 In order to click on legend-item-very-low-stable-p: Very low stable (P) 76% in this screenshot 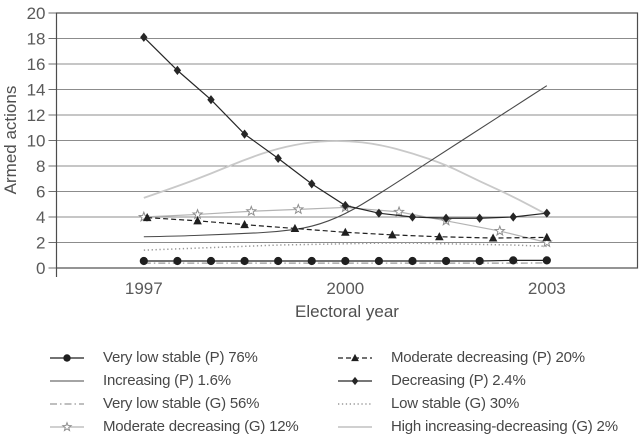, I will do `click(174, 357)`.